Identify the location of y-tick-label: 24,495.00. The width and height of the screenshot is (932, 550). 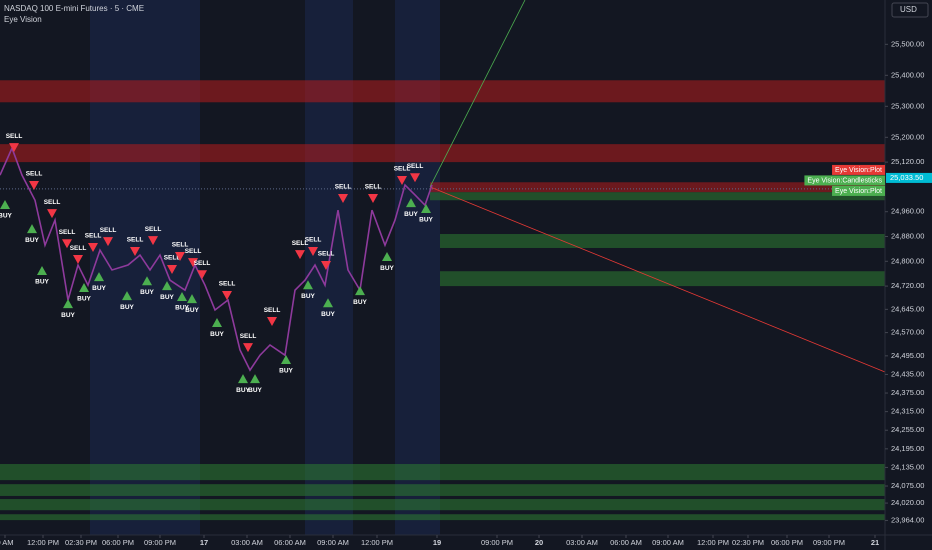
(907, 355).